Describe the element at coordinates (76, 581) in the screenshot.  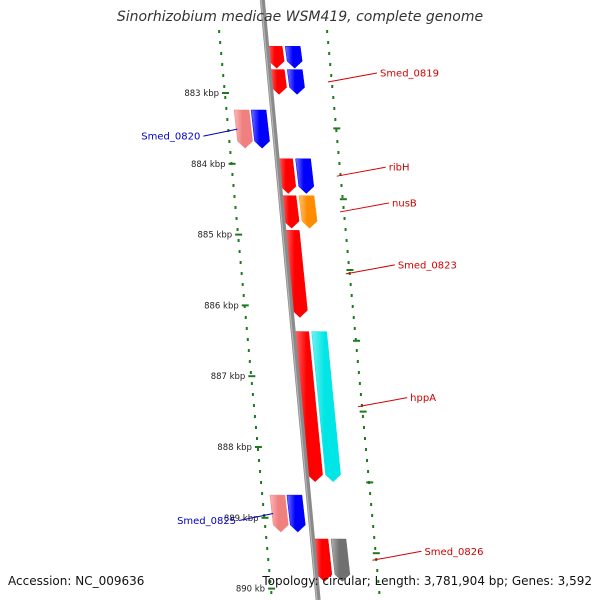
I see `accession-text: Accession: NC_009636` at that location.